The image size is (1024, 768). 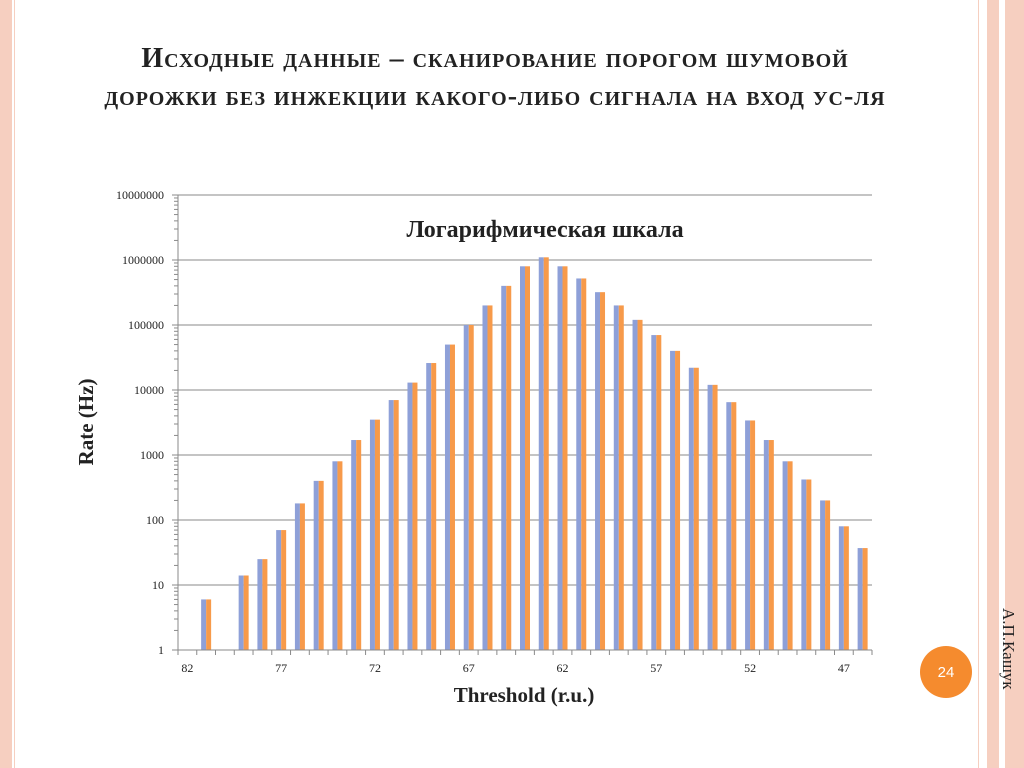 What do you see at coordinates (993, 384) in the screenshot?
I see `right-border-stripe` at bounding box center [993, 384].